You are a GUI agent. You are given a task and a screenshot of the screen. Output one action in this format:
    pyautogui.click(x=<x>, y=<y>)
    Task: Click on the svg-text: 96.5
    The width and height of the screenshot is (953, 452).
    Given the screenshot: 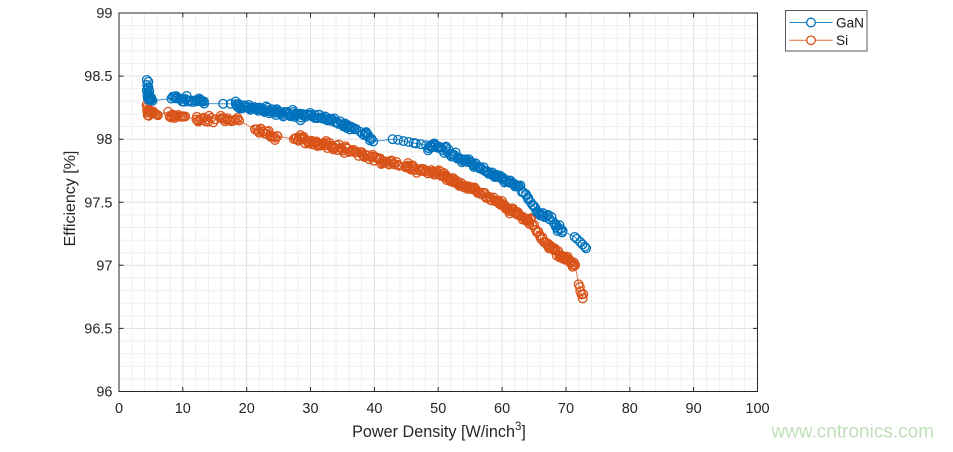 What is the action you would take?
    pyautogui.click(x=98, y=329)
    